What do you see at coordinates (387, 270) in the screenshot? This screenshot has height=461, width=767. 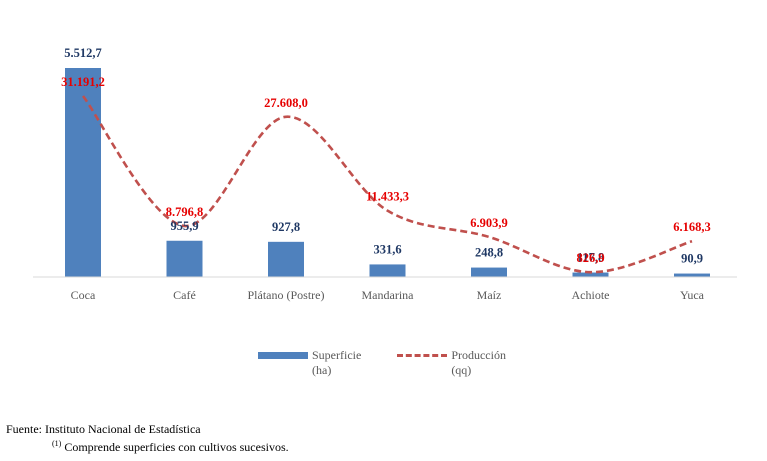 I see `bar-mandarina` at bounding box center [387, 270].